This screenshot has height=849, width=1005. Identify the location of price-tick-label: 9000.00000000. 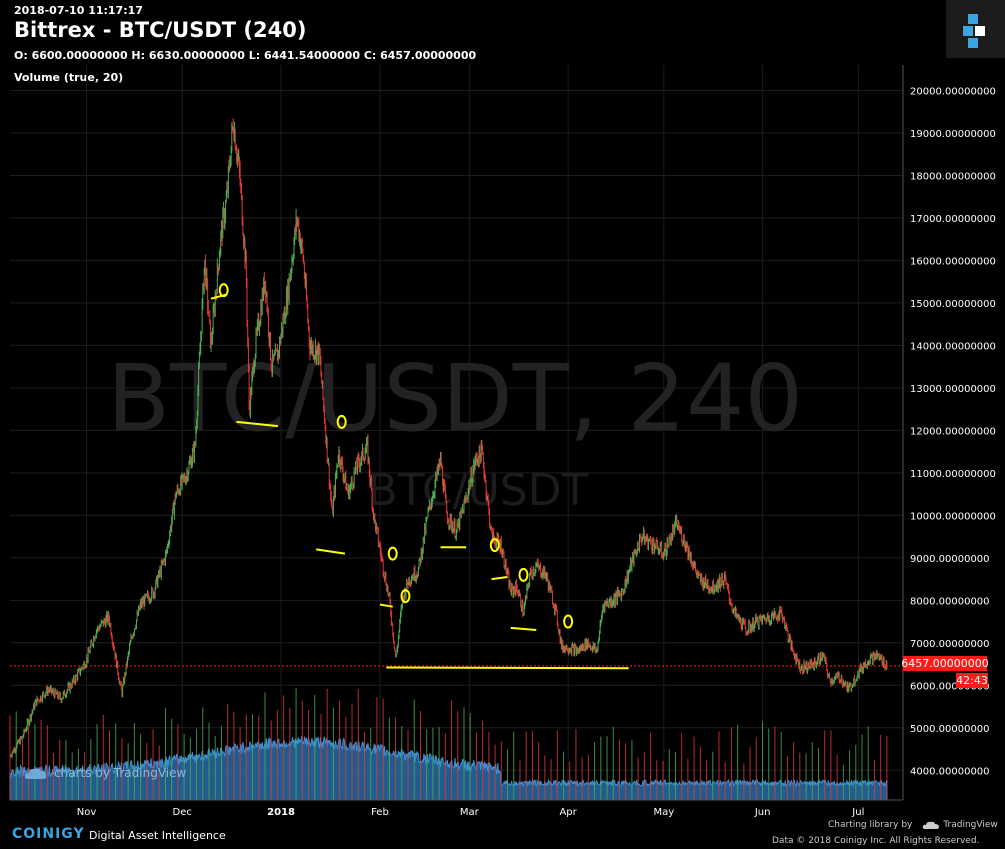
(950, 559).